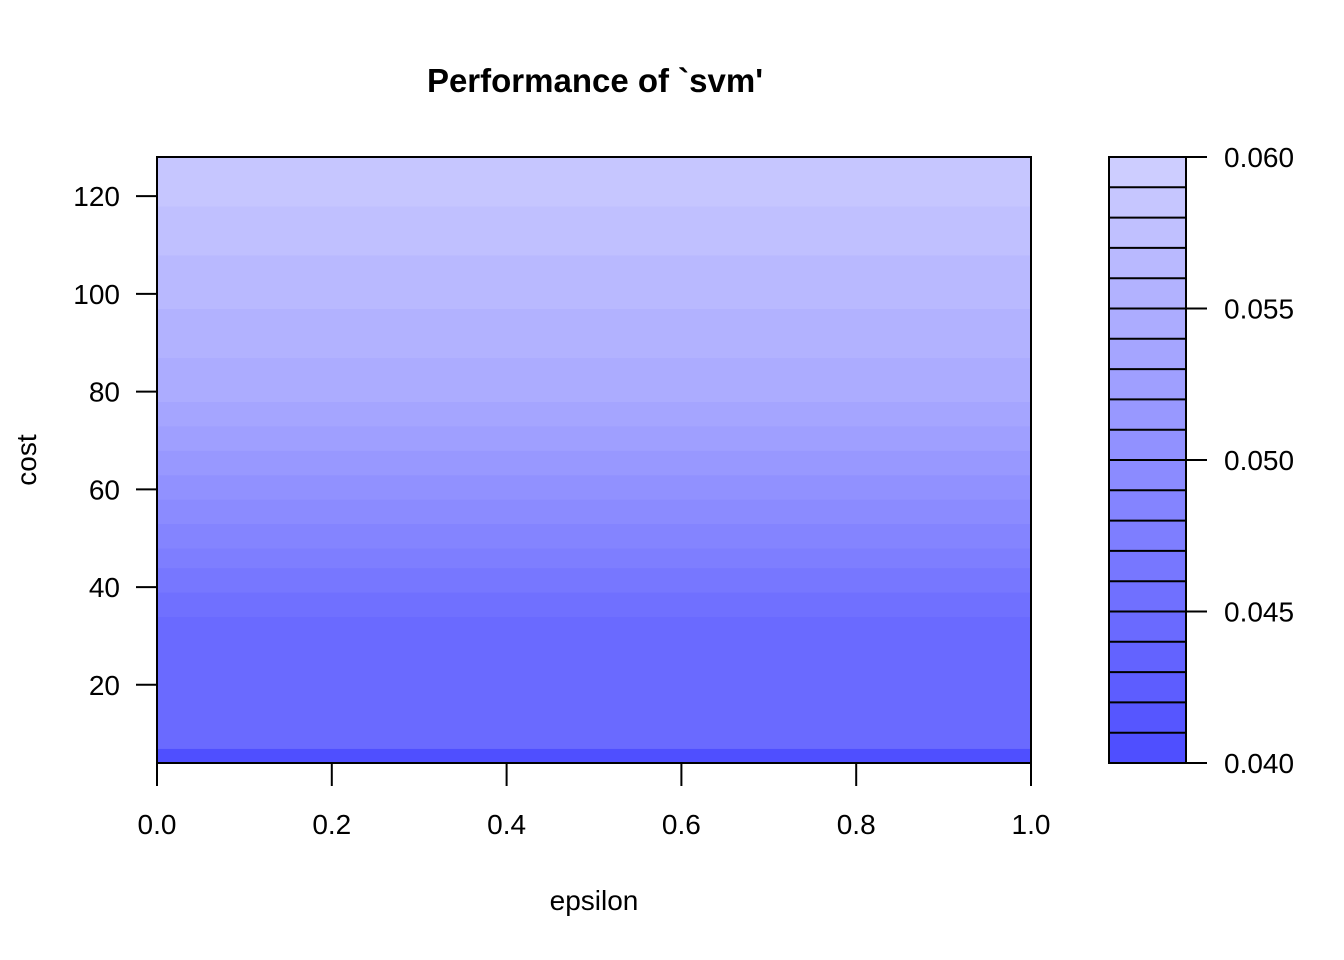 This screenshot has height=960, width=1344. I want to click on legend-tick-label: 0.045, so click(1259, 612).